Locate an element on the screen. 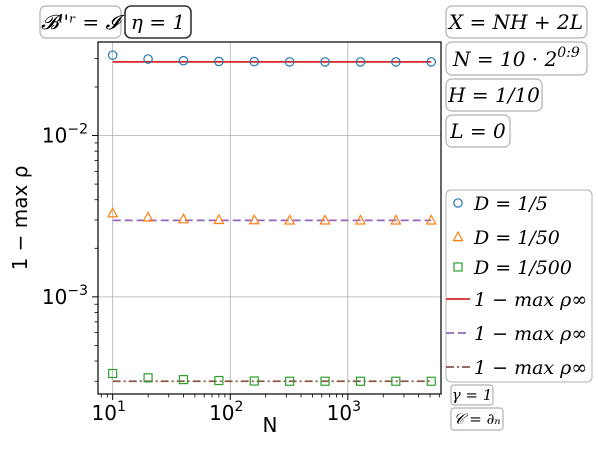 The image size is (598, 450). y-axis-label: 1 − max ρ is located at coordinates (20, 218).